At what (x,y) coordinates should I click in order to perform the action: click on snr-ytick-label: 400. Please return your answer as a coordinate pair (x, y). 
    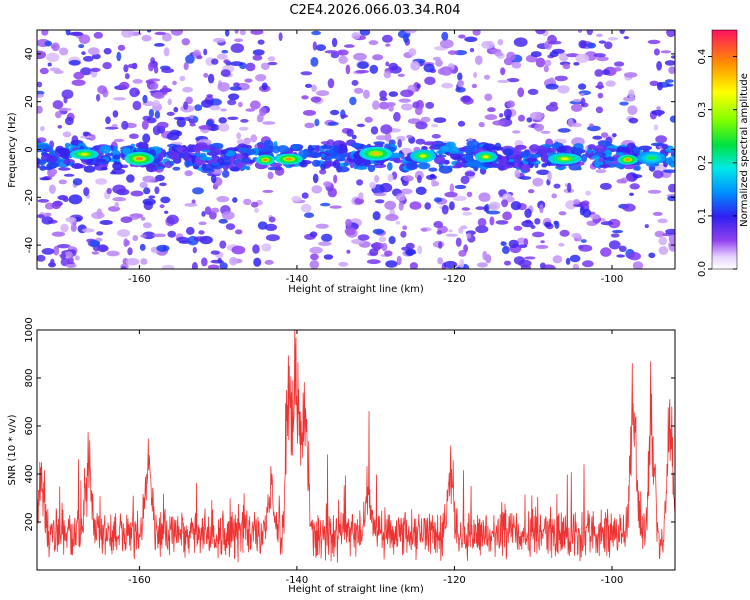
    Looking at the image, I should click on (29, 473).